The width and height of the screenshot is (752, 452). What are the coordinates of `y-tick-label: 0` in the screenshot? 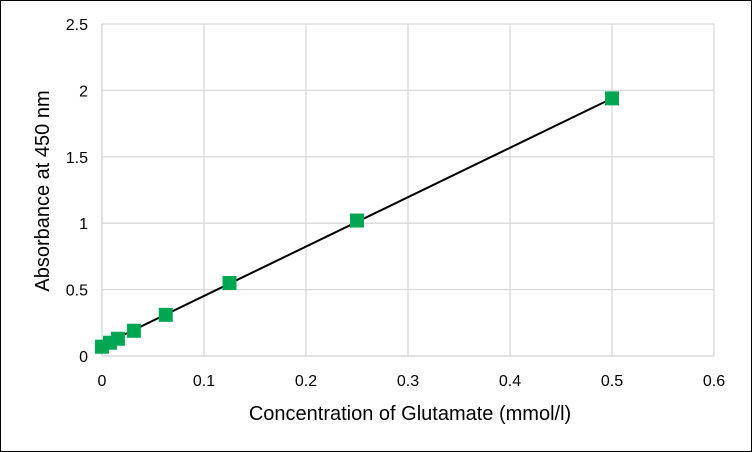 It's located at (83, 357).